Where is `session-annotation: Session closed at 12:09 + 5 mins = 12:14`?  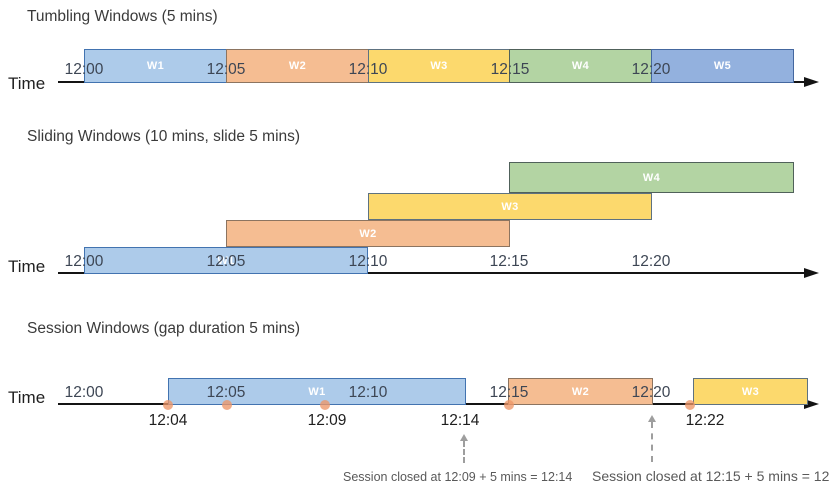 session-annotation: Session closed at 12:09 + 5 mins = 12:14 is located at coordinates (458, 477).